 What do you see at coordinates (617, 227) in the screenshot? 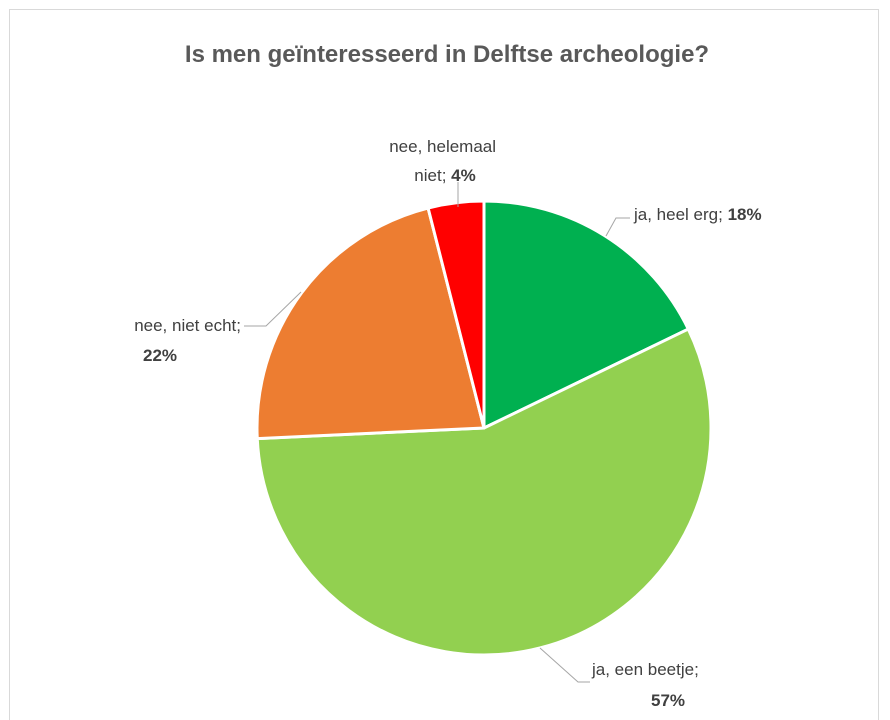
I see `leader-line-ja-heel-erg` at bounding box center [617, 227].